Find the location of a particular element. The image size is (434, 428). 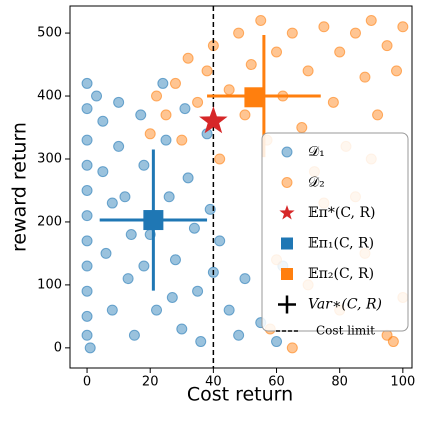

x-tick-label: 80 is located at coordinates (339, 382).